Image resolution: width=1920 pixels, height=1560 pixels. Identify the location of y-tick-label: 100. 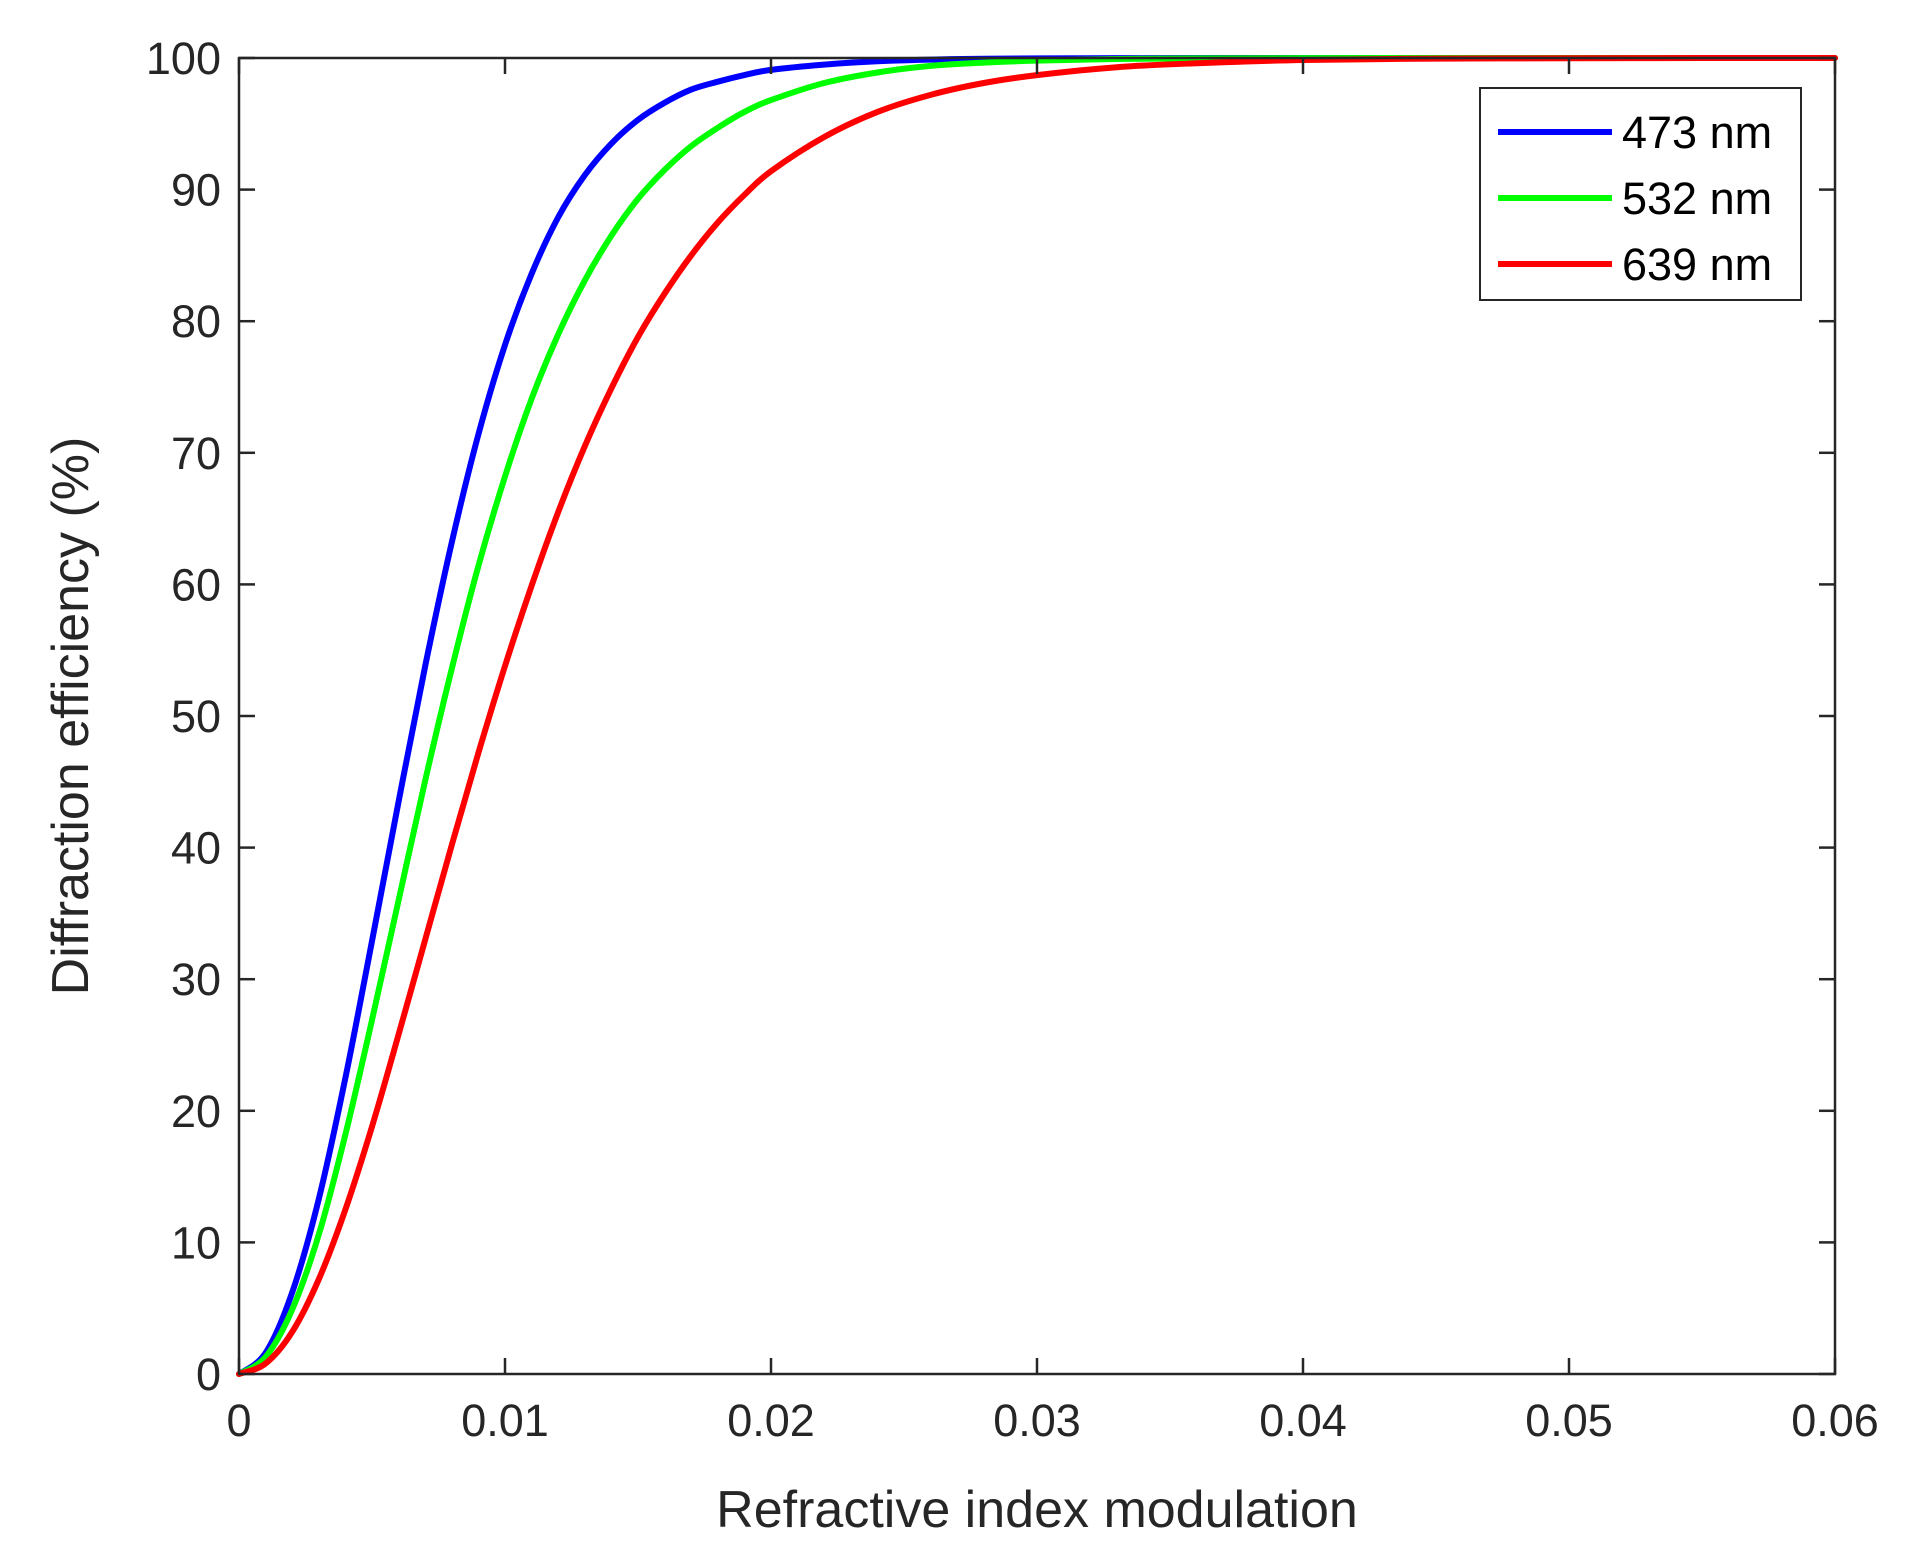
(183, 58).